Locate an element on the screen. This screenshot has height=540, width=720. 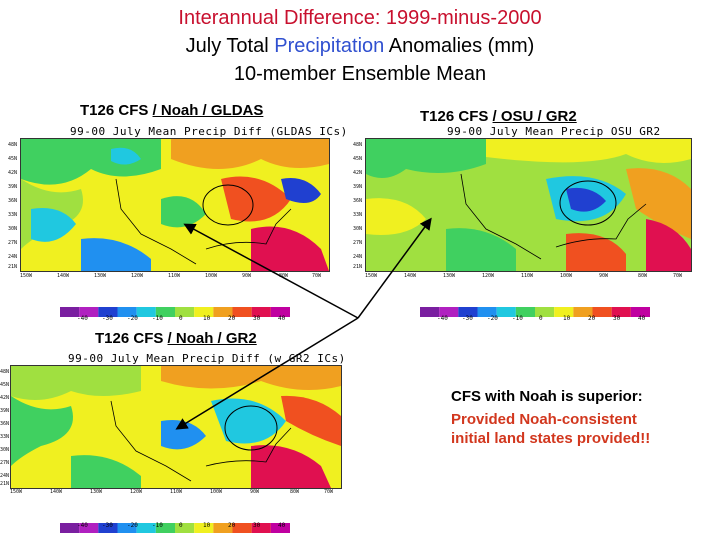
subtitle-prefix: July Total is located at coordinates (230, 46).